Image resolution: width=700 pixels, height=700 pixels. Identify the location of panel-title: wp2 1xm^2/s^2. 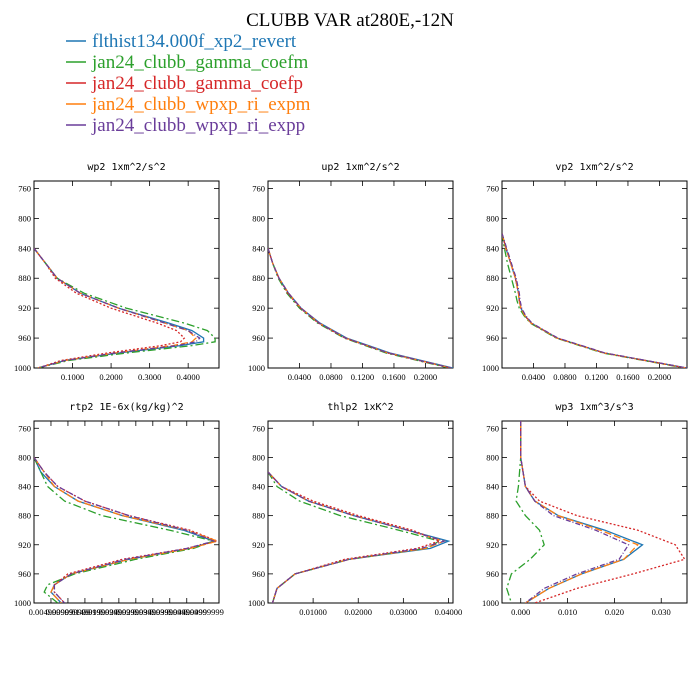
(126, 167).